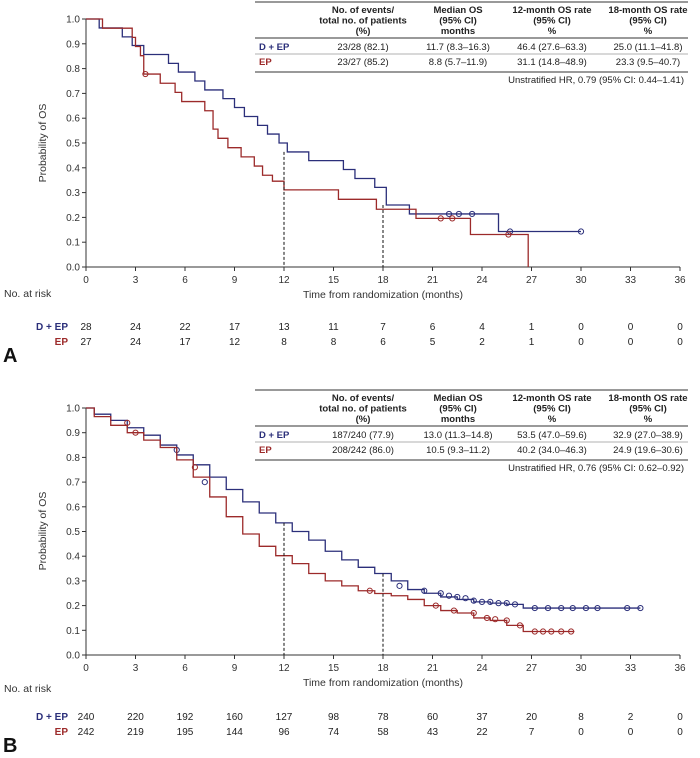  I want to click on at-risk-value: 6, so click(383, 342).